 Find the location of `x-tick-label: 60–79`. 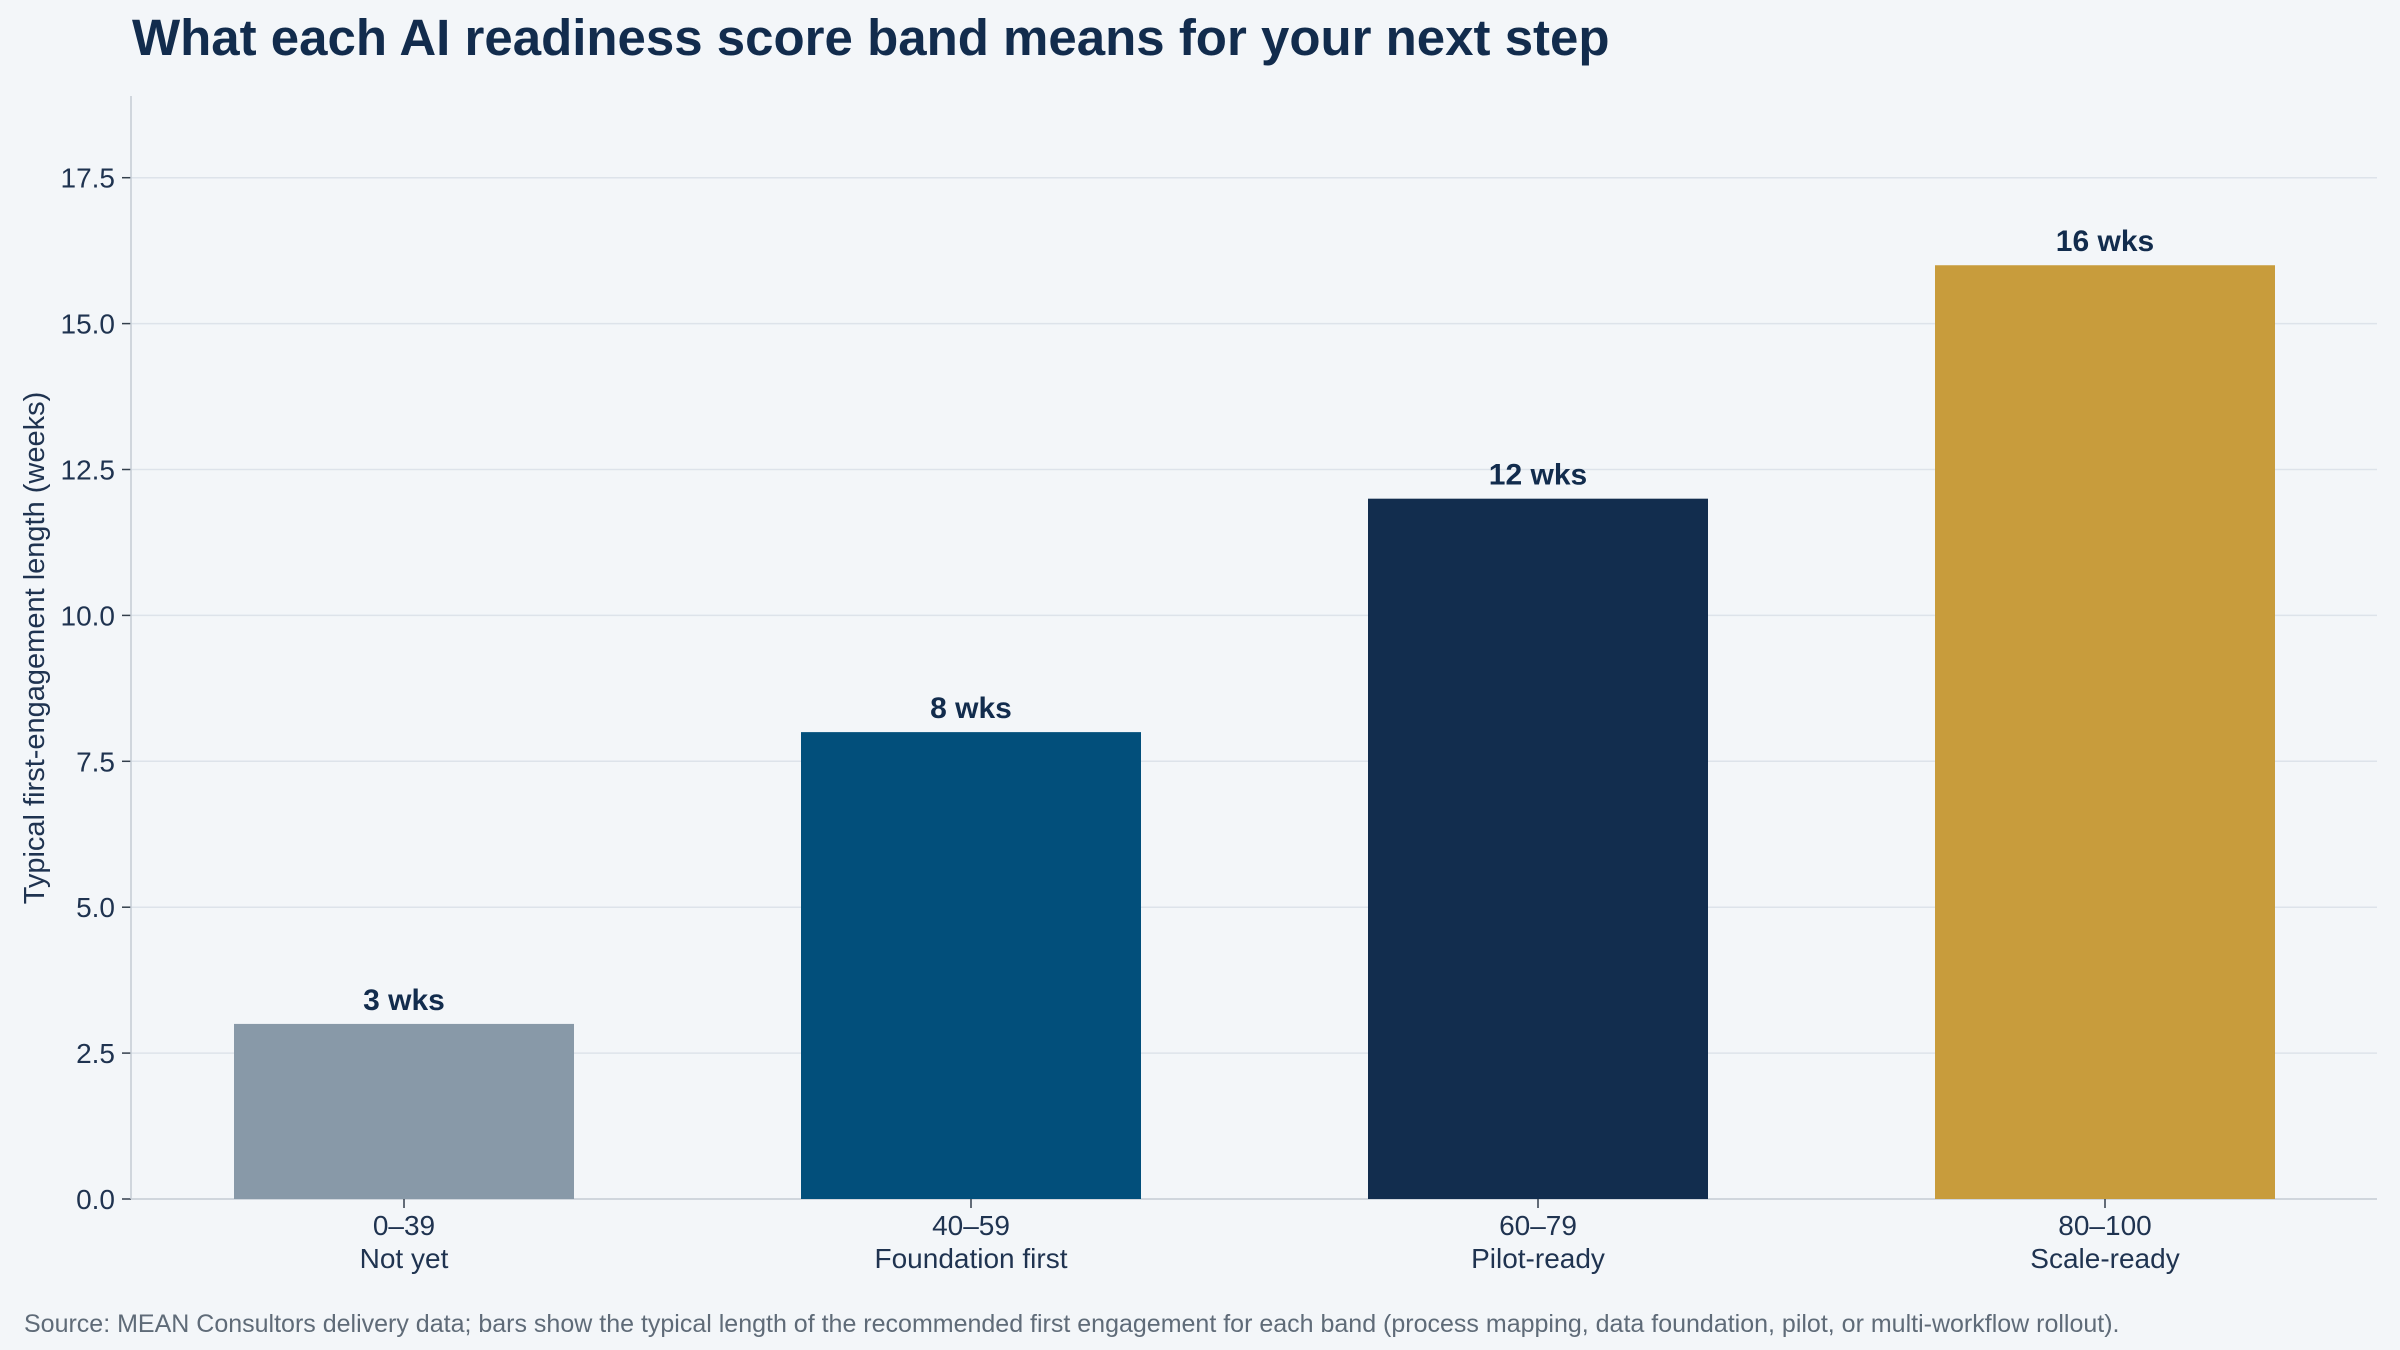

x-tick-label: 60–79 is located at coordinates (1538, 1225).